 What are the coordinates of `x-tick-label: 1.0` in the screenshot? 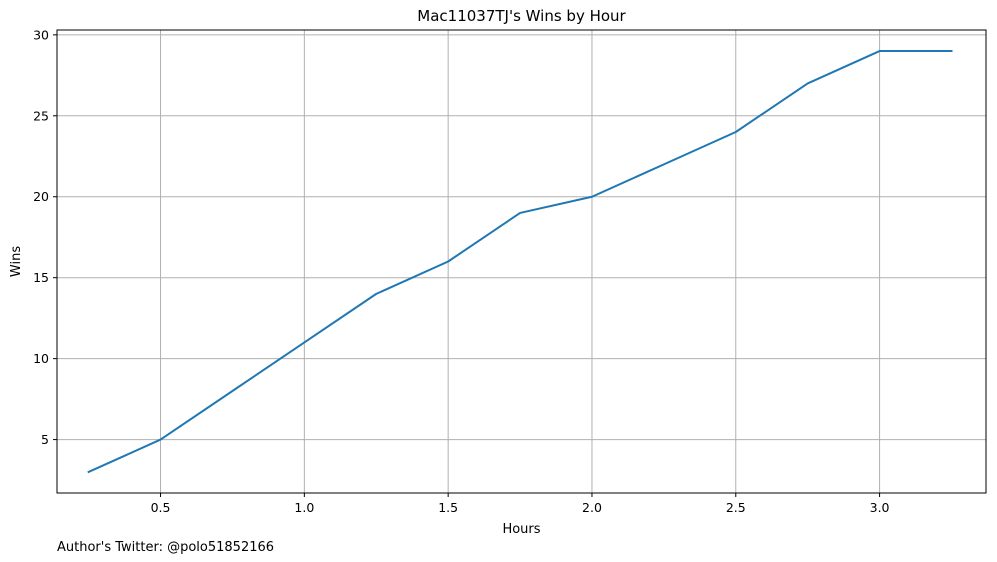 It's located at (304, 507).